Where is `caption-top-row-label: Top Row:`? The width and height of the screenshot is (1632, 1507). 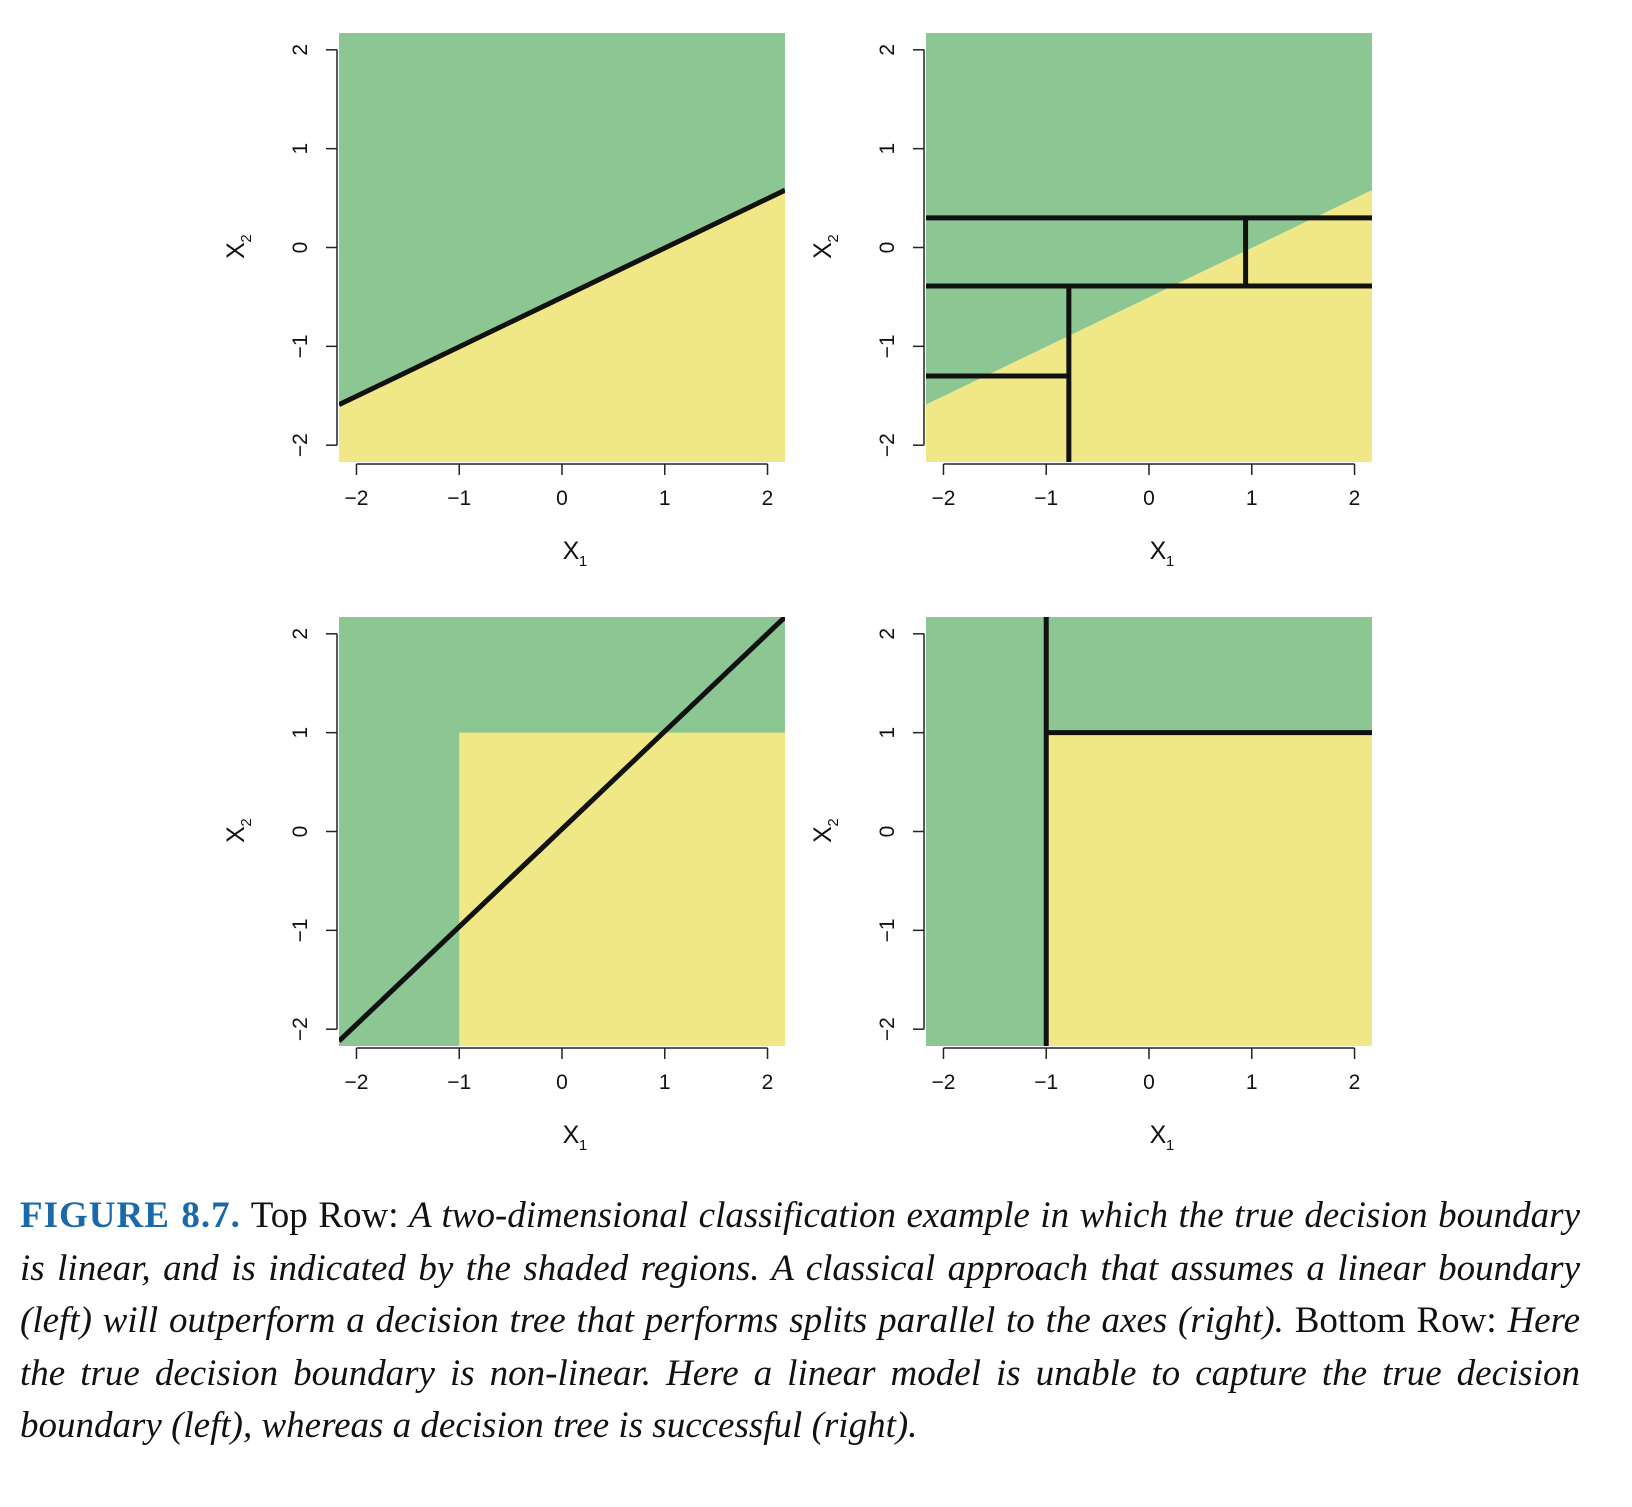 caption-top-row-label: Top Row: is located at coordinates (324, 1215).